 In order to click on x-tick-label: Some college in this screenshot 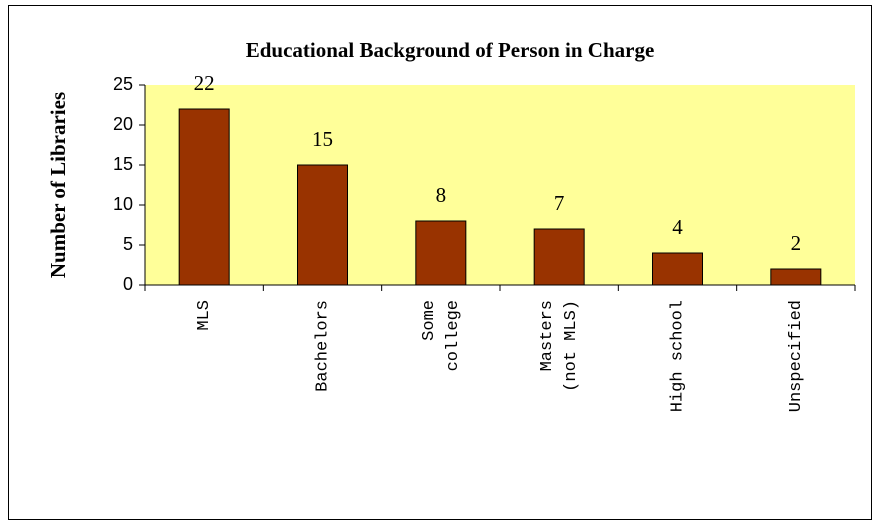, I will do `click(441, 335)`.